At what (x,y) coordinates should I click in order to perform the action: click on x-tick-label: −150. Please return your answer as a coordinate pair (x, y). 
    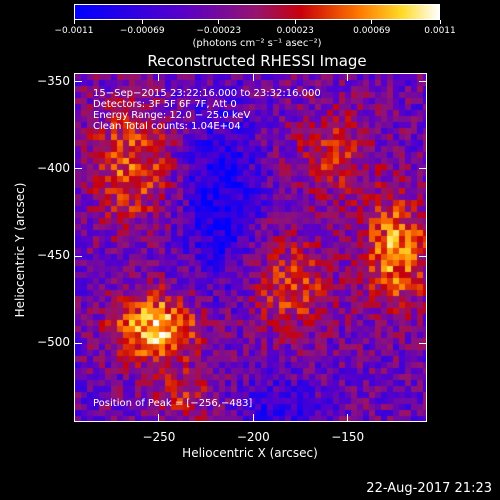
    Looking at the image, I should click on (348, 437).